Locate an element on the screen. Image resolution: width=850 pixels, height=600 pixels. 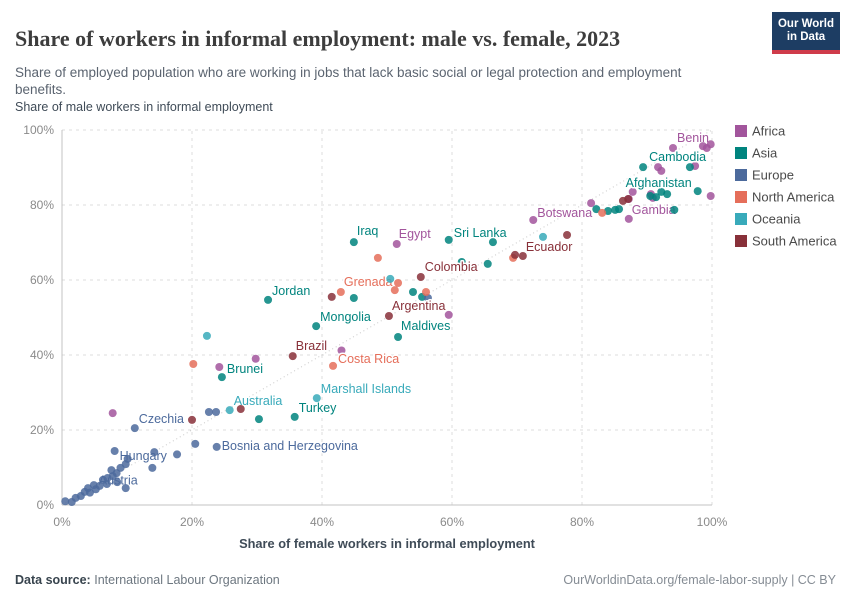
legend-swatch-europe is located at coordinates (741, 175).